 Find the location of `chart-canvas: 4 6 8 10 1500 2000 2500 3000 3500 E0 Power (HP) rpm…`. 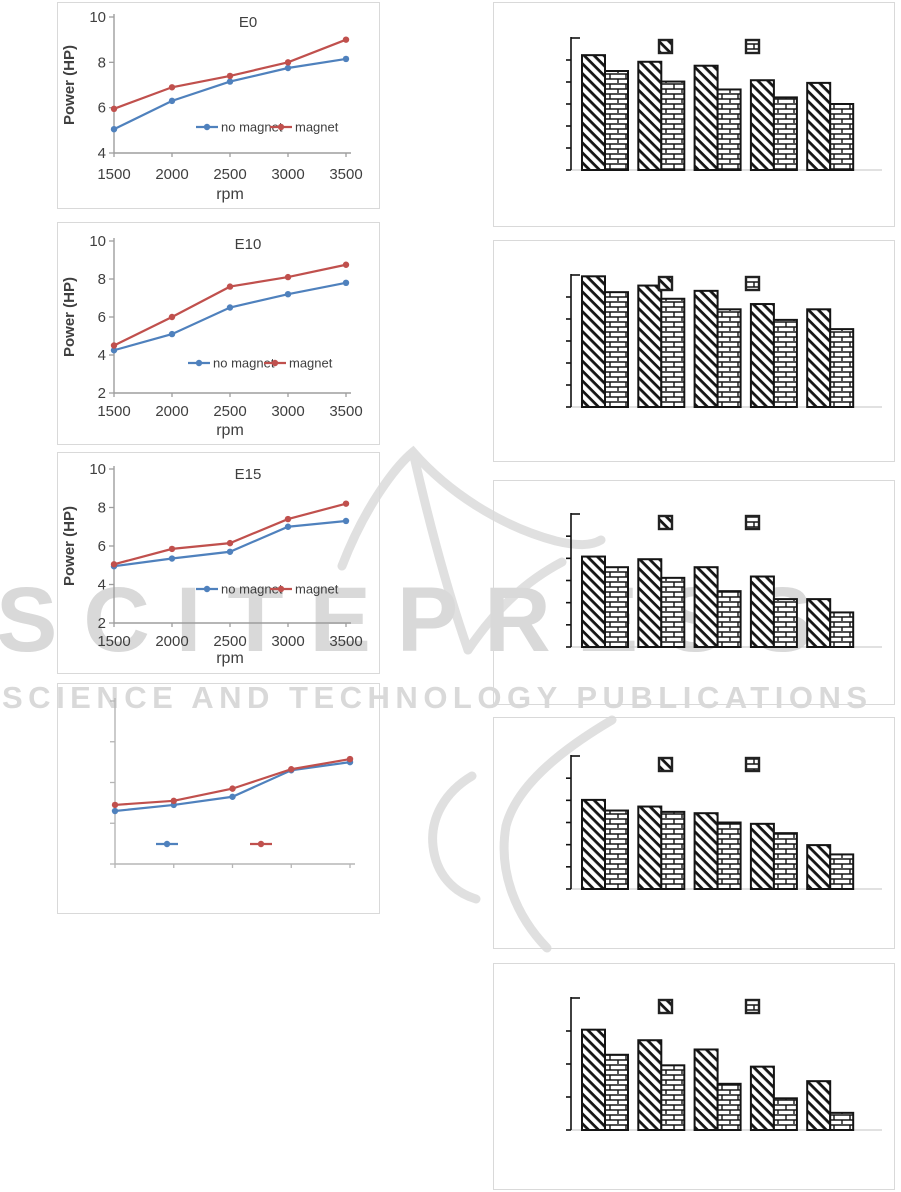

chart-canvas: 4 6 8 10 1500 2000 2500 3000 3500 E0 Power (HP) rpm… is located at coordinates (212, 106).